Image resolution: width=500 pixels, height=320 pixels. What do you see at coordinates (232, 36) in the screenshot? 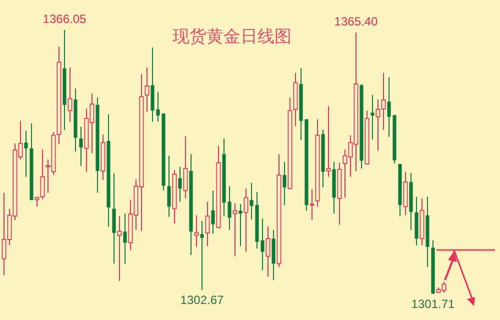
I see `title: 现货黄金日线图` at bounding box center [232, 36].